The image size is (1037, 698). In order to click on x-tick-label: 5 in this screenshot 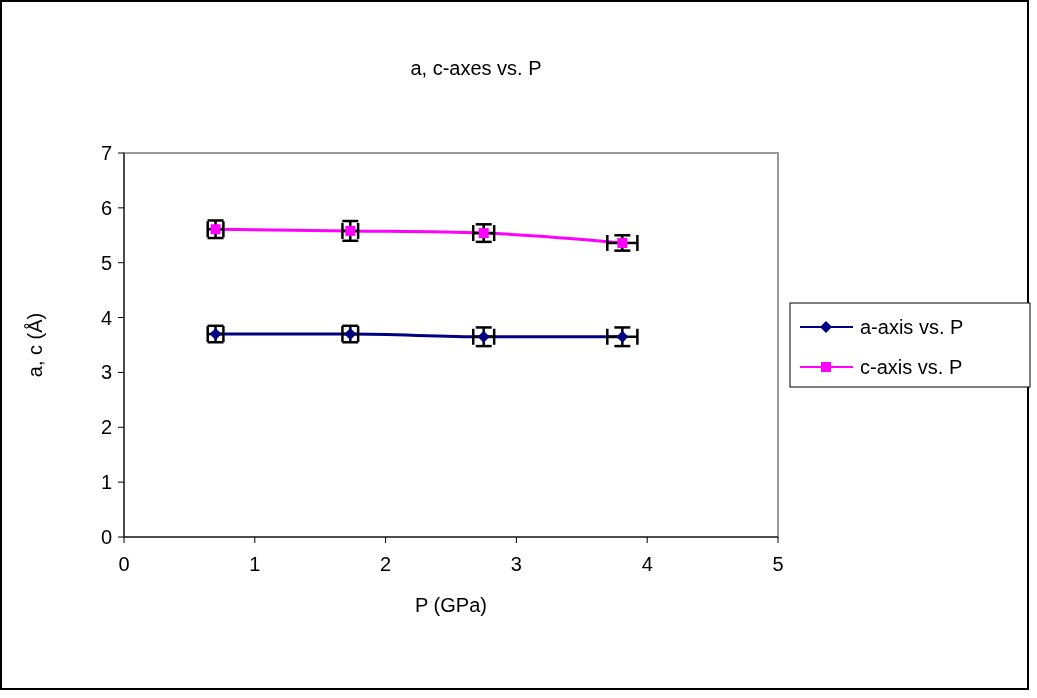, I will do `click(778, 564)`.